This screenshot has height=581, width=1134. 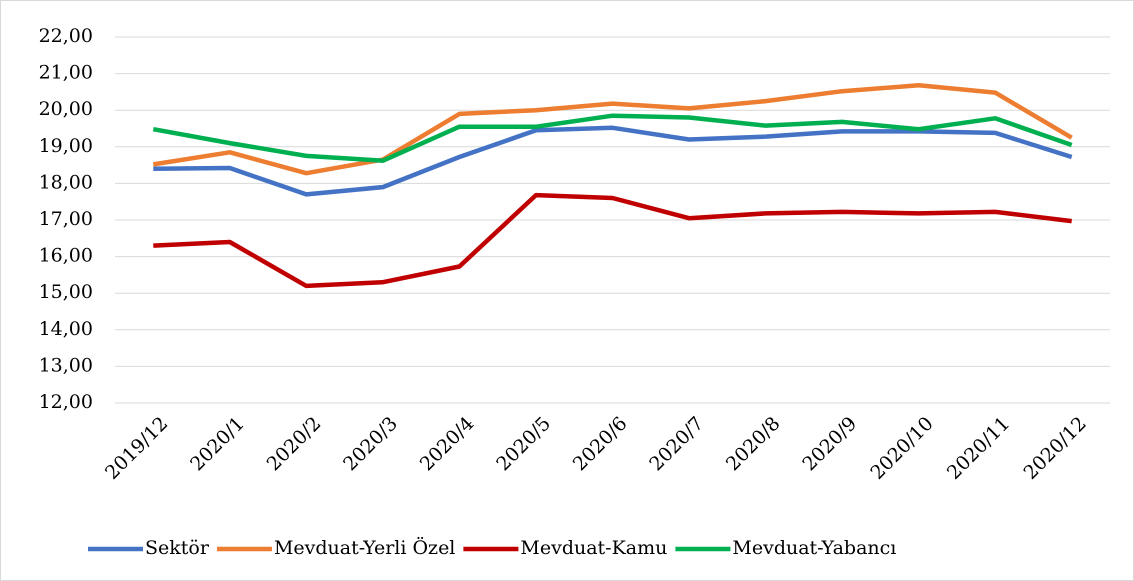 I want to click on y-tick-label: 21,00, so click(x=66, y=73).